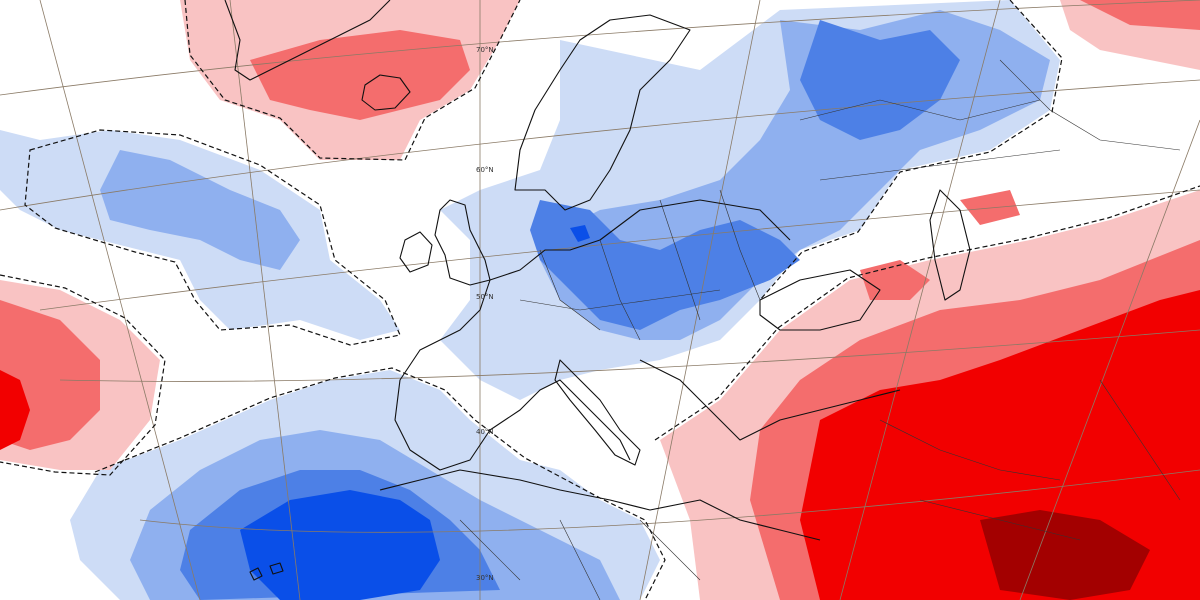  What do you see at coordinates (895, 280) in the screenshot?
I see `warm-area-medium-anatolia` at bounding box center [895, 280].